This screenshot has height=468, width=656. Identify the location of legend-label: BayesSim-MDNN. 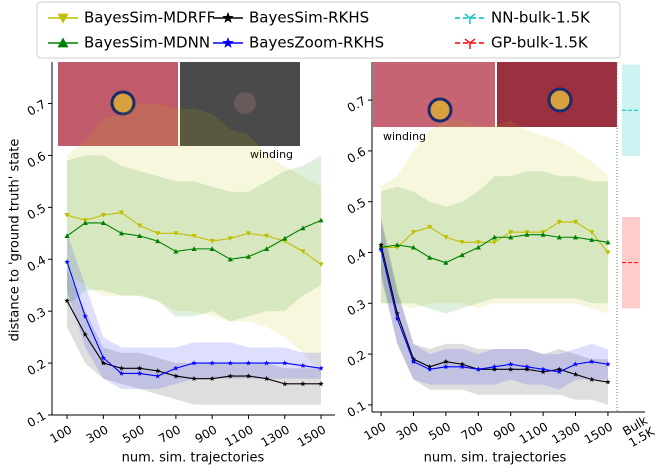
(147, 43).